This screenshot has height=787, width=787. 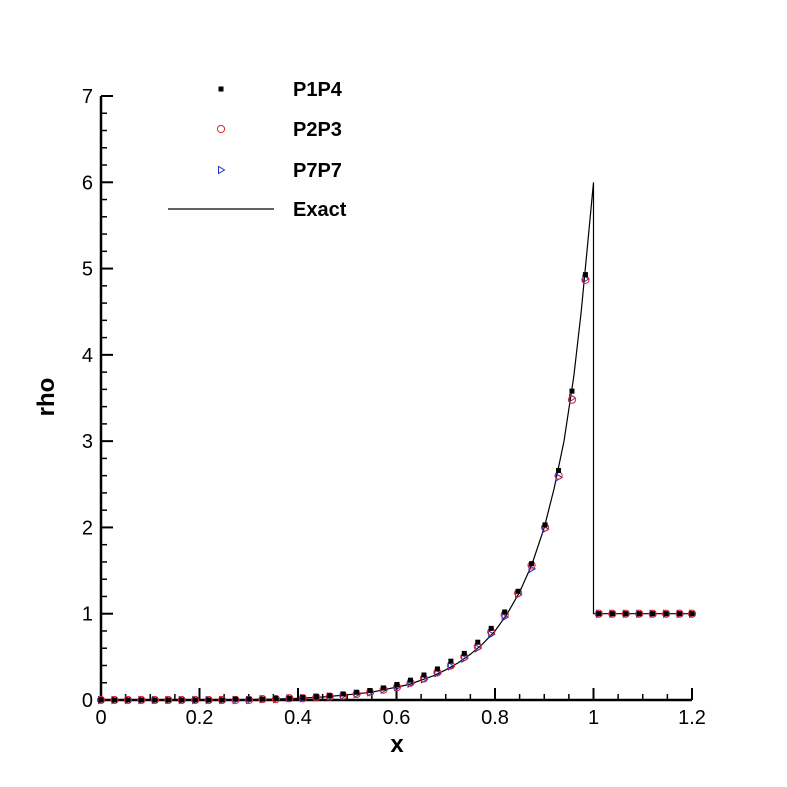 What do you see at coordinates (87, 270) in the screenshot?
I see `y-tick-label: 5` at bounding box center [87, 270].